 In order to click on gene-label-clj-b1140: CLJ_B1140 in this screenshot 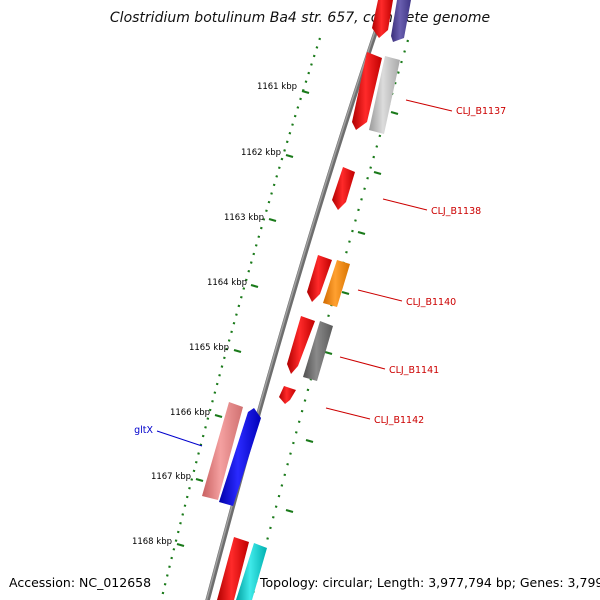, I will do `click(431, 302)`.